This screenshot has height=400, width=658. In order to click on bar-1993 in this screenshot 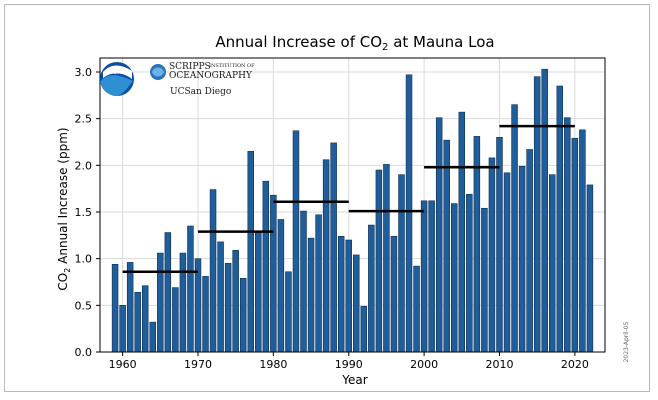, I will do `click(371, 288)`.